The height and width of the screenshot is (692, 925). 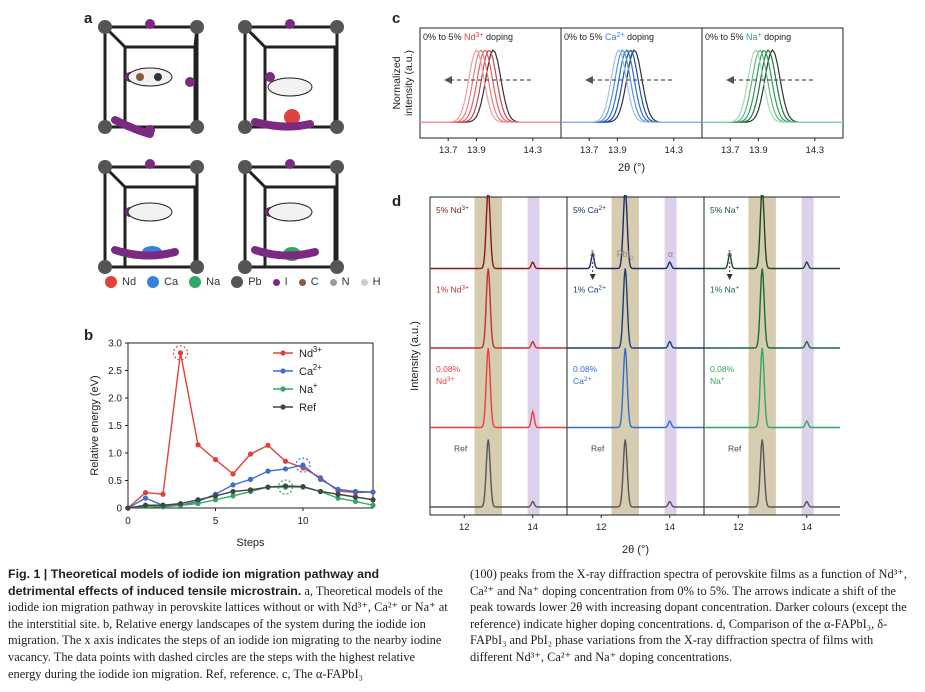 I want to click on y-tick-label: 2.0, so click(x=115, y=399).